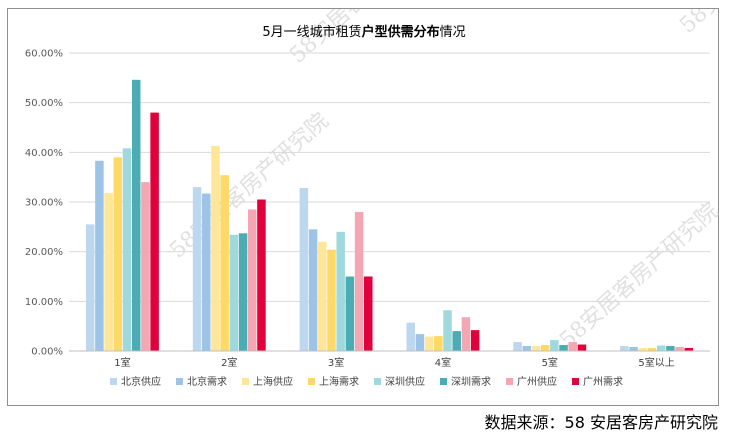 The height and width of the screenshot is (439, 730). I want to click on y-tick-label: 40.00%, so click(44, 153).